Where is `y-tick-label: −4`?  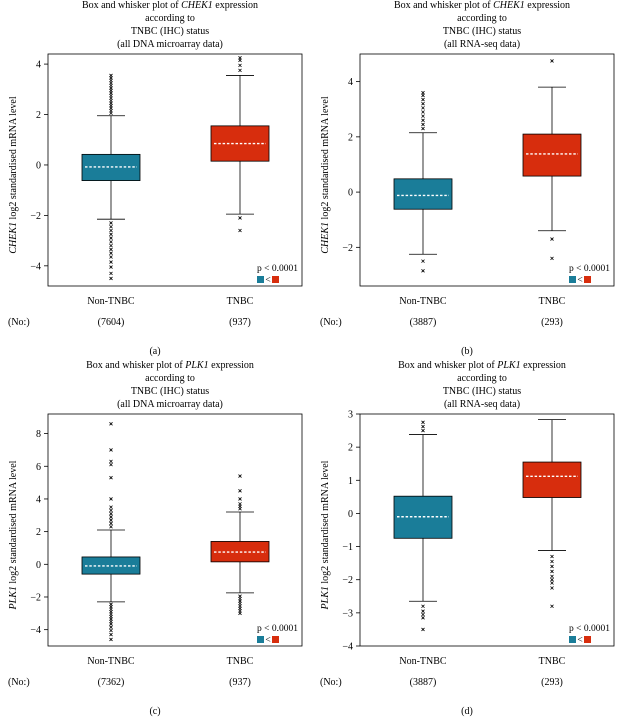 y-tick-label: −4 is located at coordinates (347, 647).